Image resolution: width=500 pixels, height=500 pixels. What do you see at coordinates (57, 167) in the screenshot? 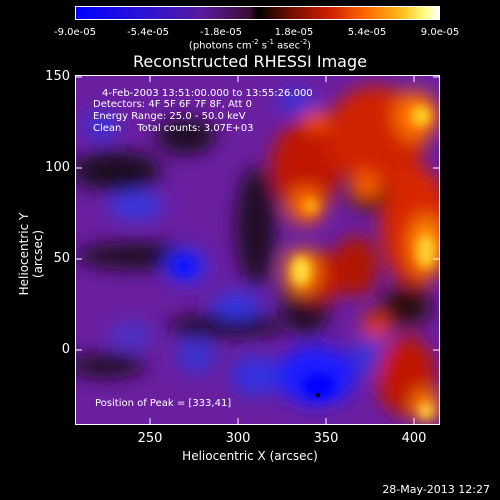
I see `y-tick-label: 100` at bounding box center [57, 167].